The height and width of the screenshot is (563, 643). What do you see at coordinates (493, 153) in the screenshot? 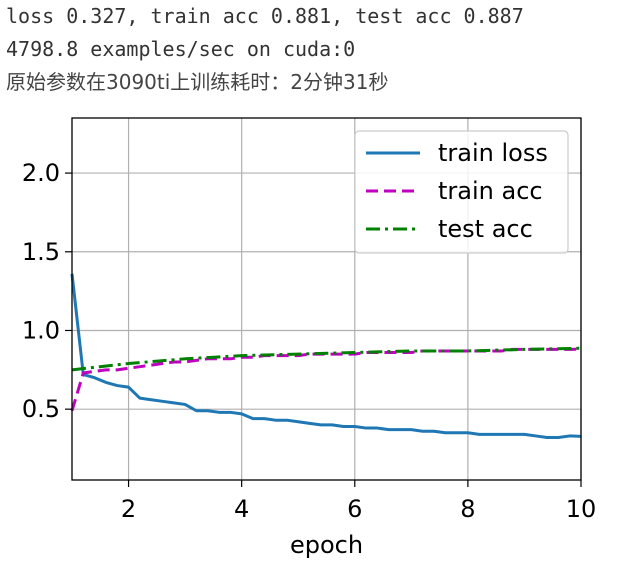
I see `legend-label-train-loss: train loss` at bounding box center [493, 153].